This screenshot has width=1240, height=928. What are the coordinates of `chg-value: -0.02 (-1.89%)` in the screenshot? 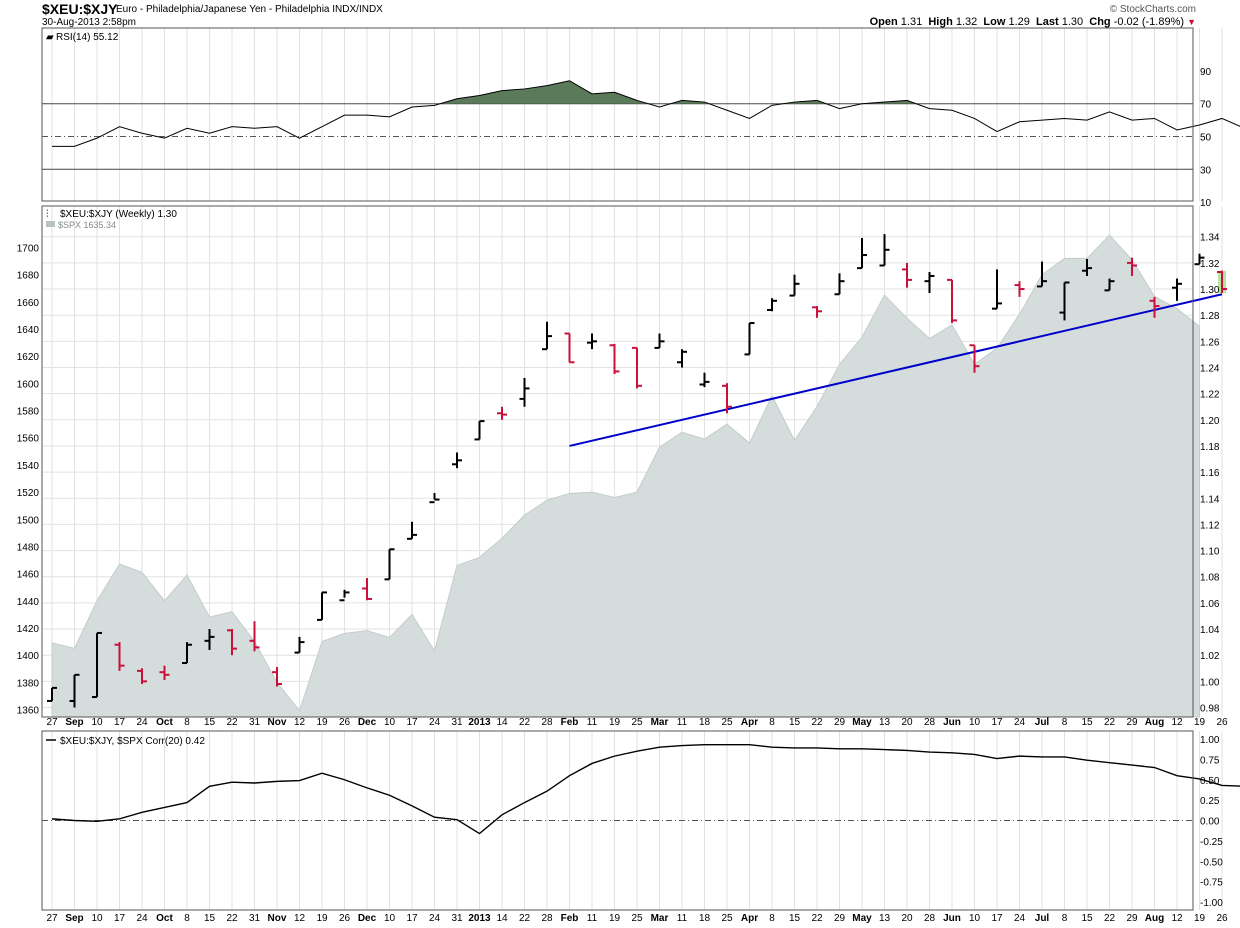 It's located at (1149, 22).